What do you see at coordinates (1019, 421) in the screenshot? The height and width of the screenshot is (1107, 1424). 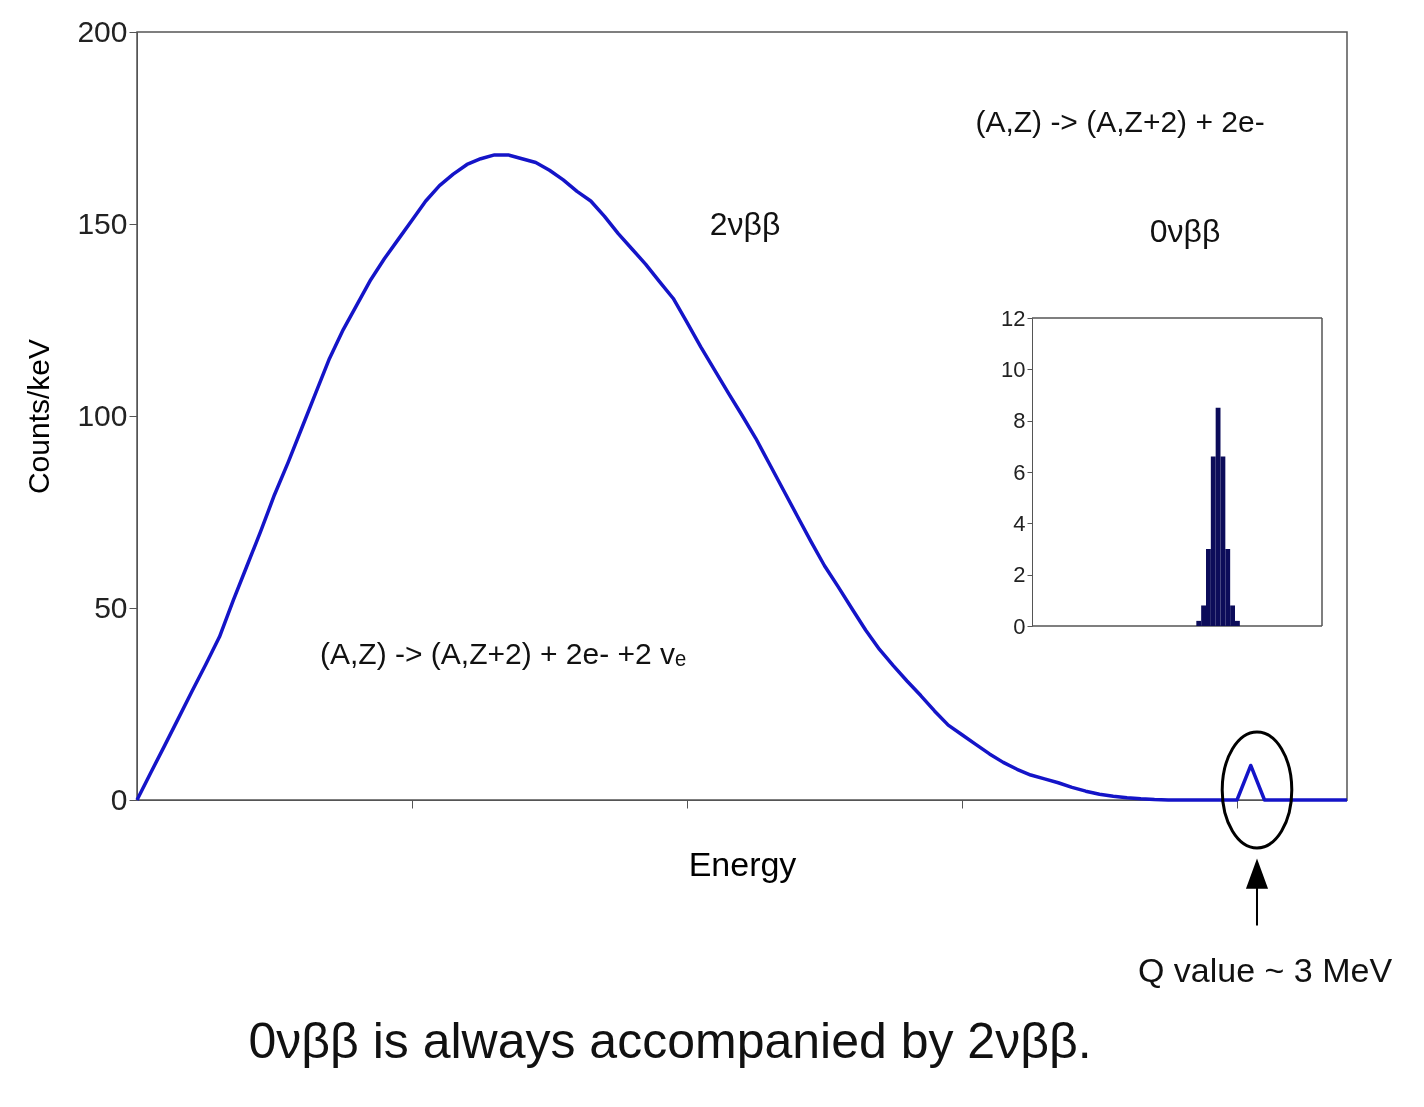 I see `y-tick-label: 8` at bounding box center [1019, 421].